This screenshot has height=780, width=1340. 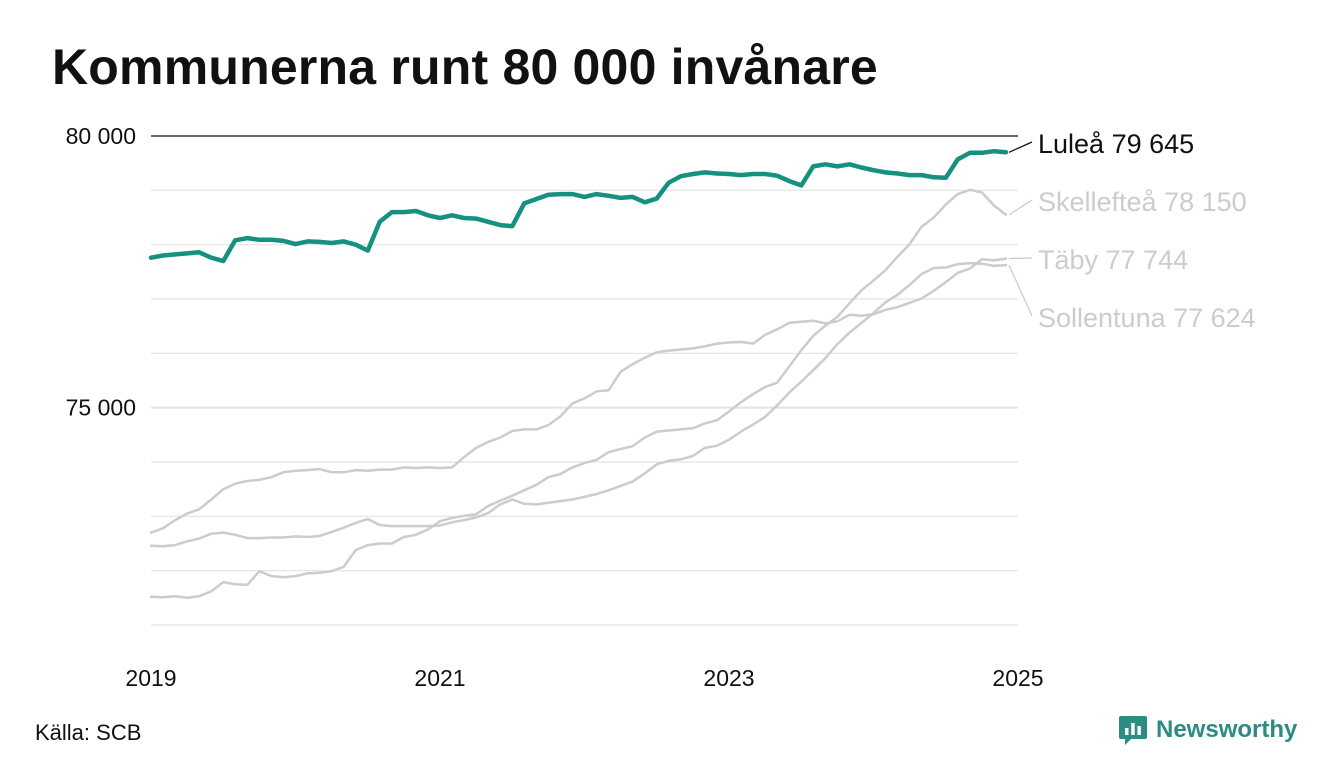 I want to click on label-connector-täby, so click(x=1020, y=258).